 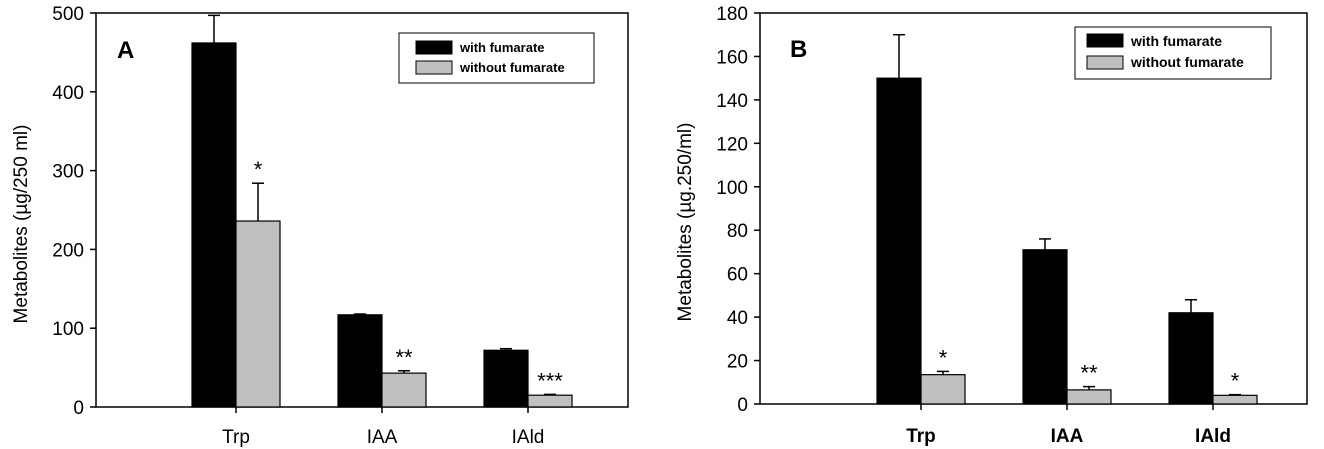 What do you see at coordinates (68, 93) in the screenshot?
I see `y-tick-label: 400` at bounding box center [68, 93].